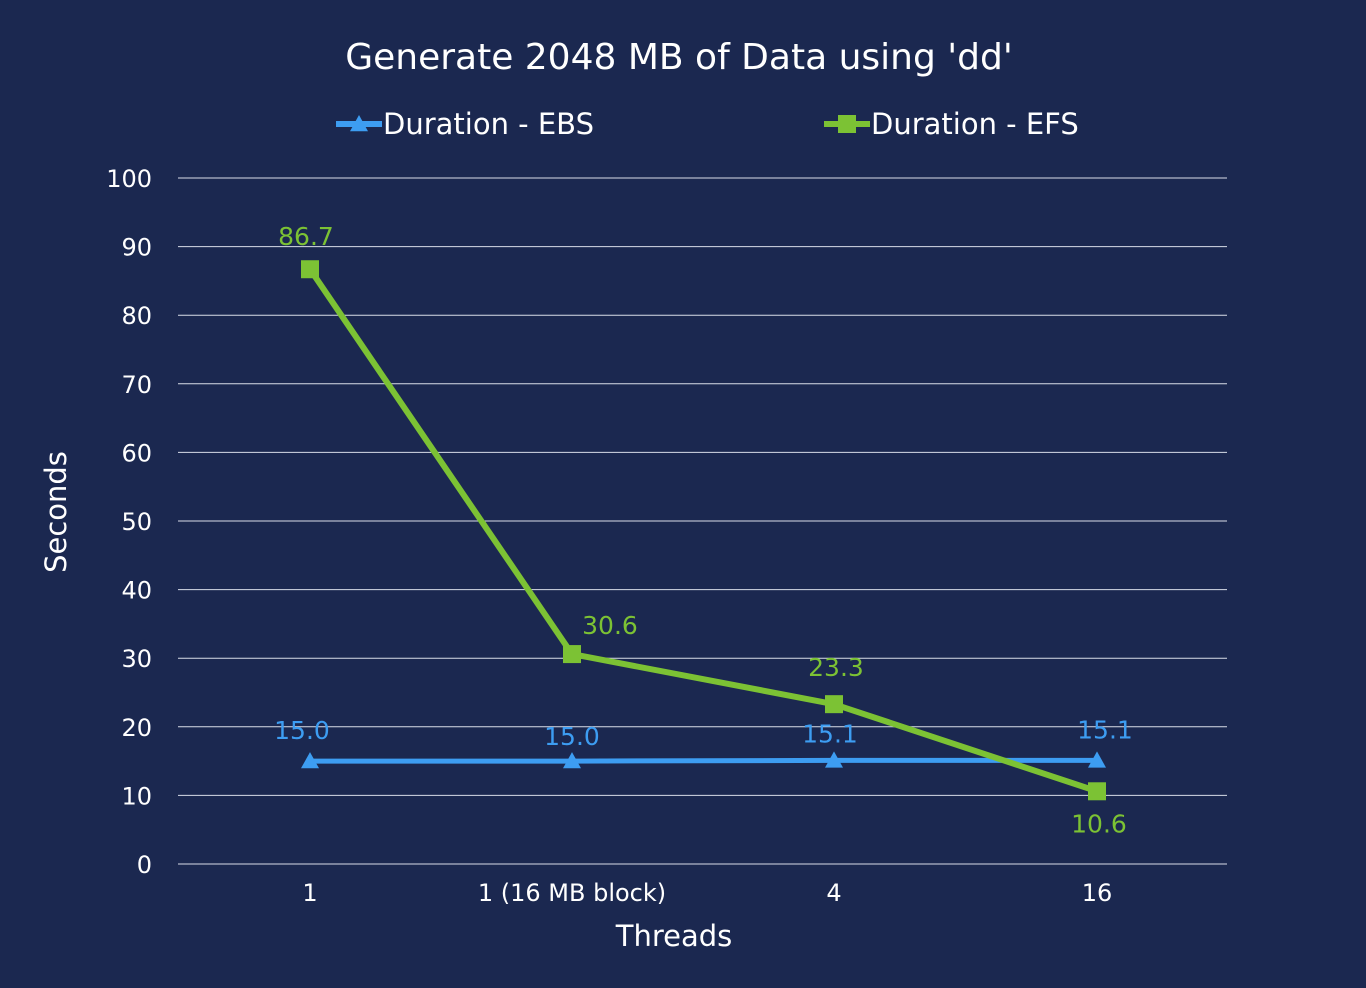 This screenshot has width=1366, height=988. Describe the element at coordinates (136, 659) in the screenshot. I see `y-tick-label: 30` at that location.